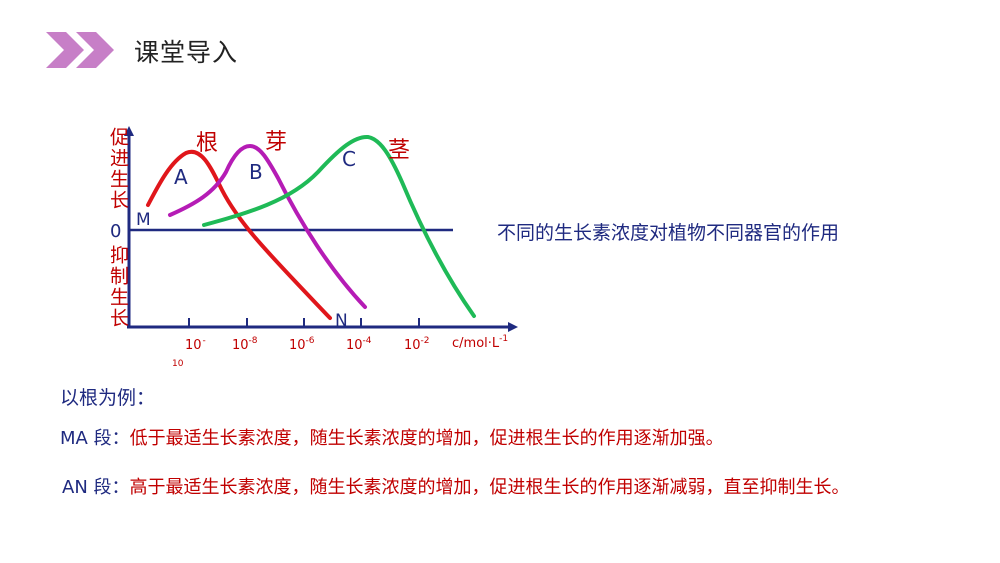  Describe the element at coordinates (256, 172) in the screenshot. I see `point-b-label: B` at that location.